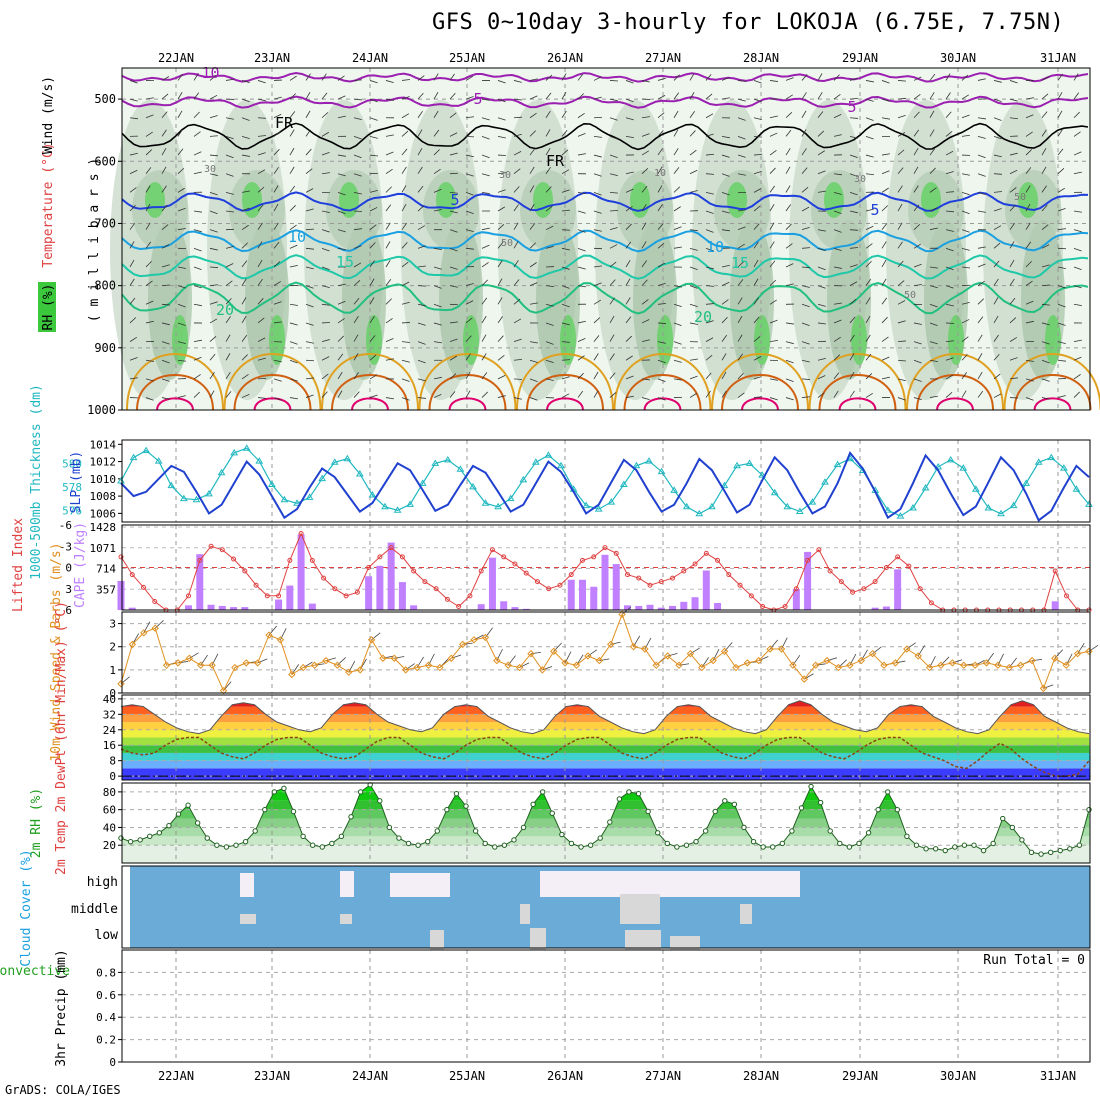  What do you see at coordinates (454, 200) in the screenshot?
I see `contour-label: 5` at bounding box center [454, 200].